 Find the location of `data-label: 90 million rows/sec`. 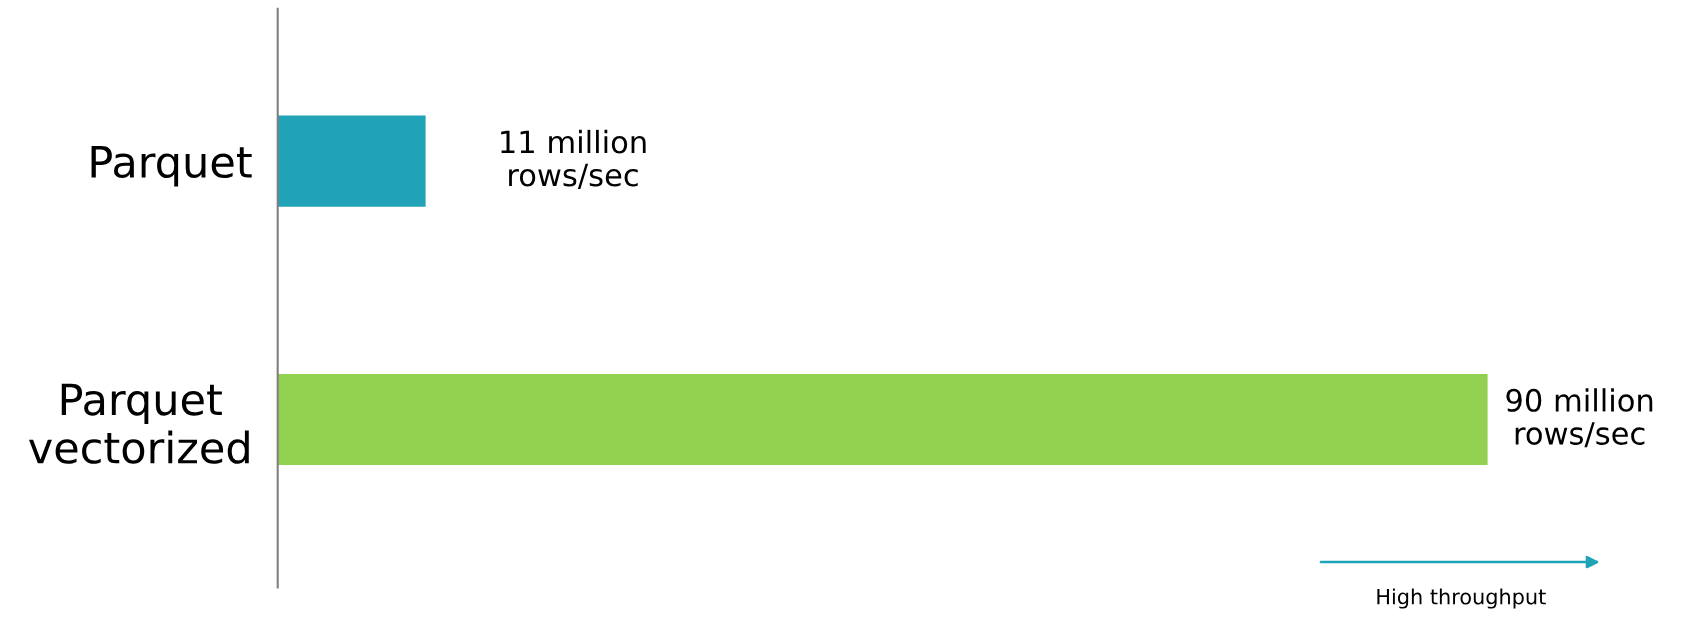

data-label: 90 million rows/sec is located at coordinates (1579, 418).